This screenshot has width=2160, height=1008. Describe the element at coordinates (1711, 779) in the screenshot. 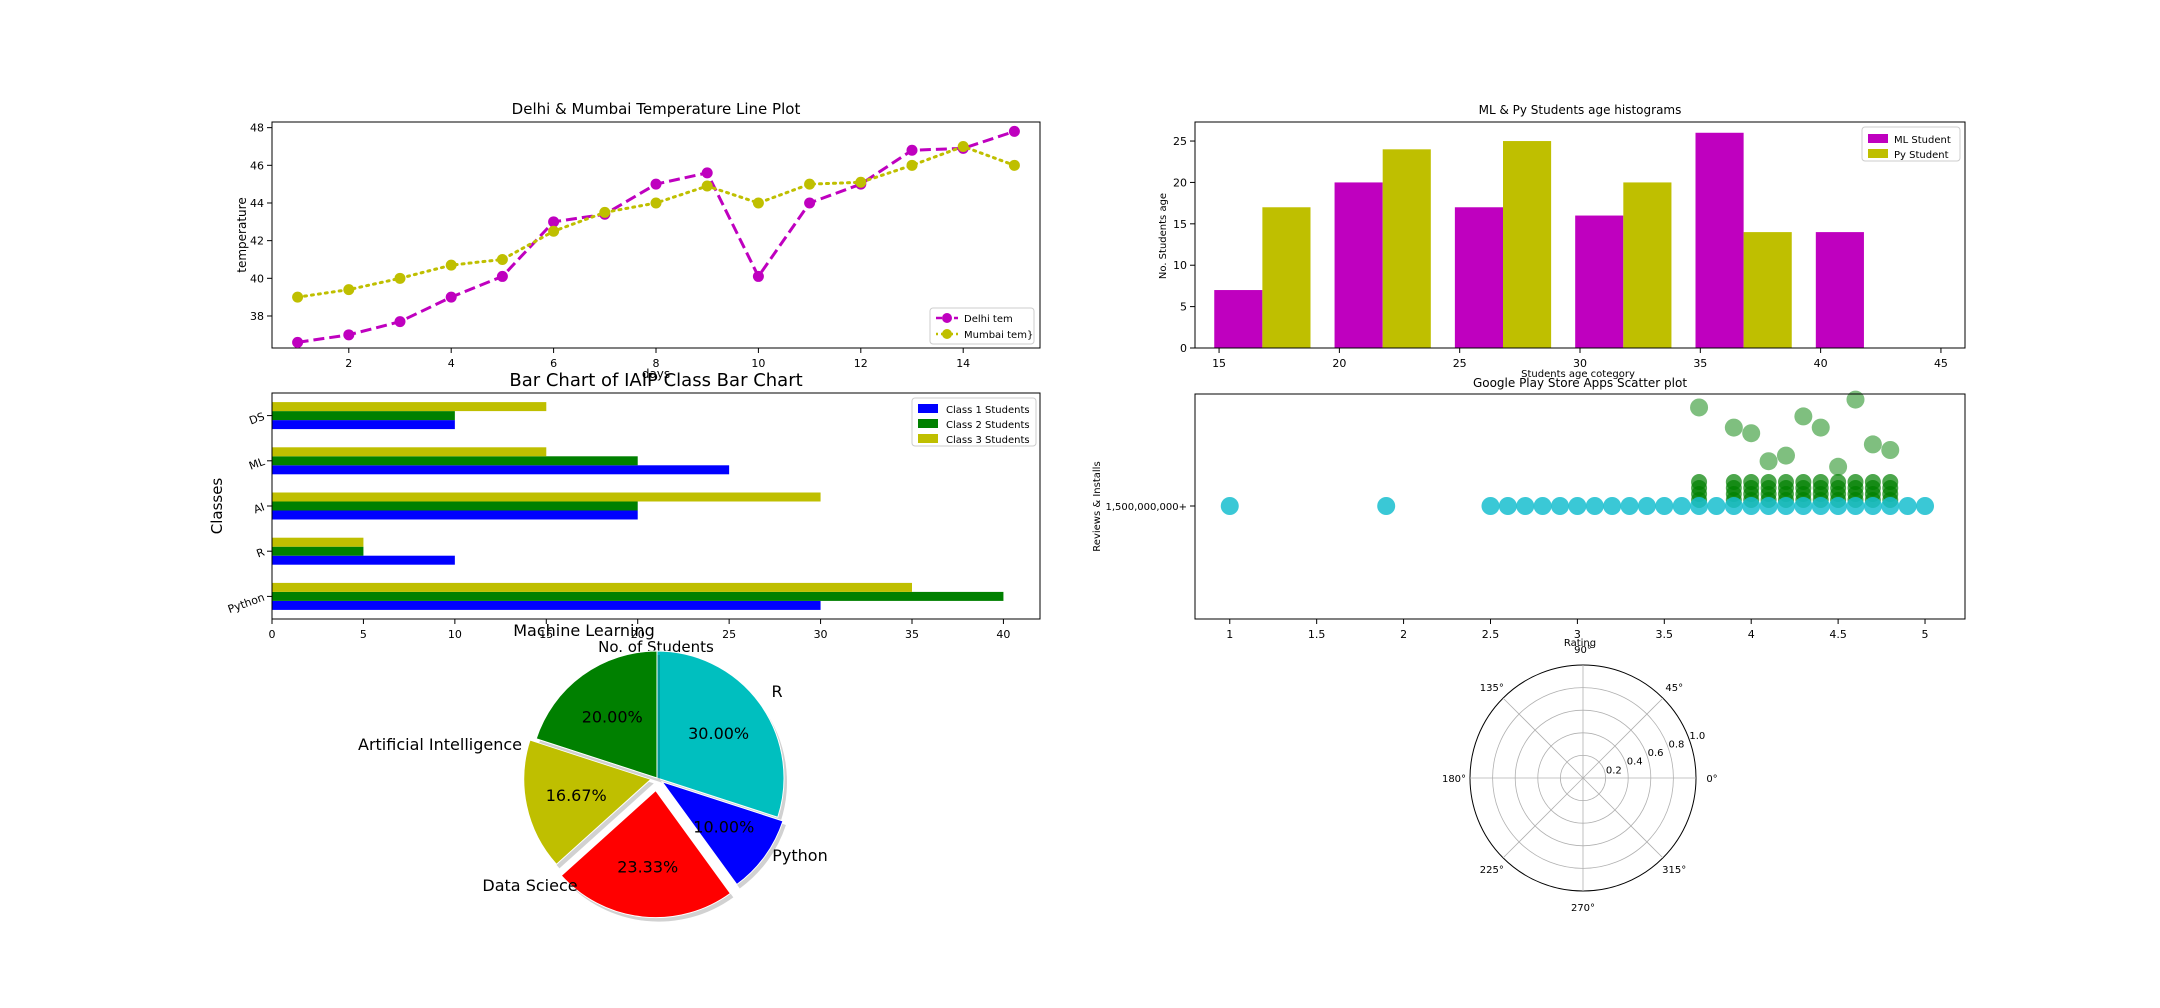

I see `polar-angle-label: 0°` at that location.